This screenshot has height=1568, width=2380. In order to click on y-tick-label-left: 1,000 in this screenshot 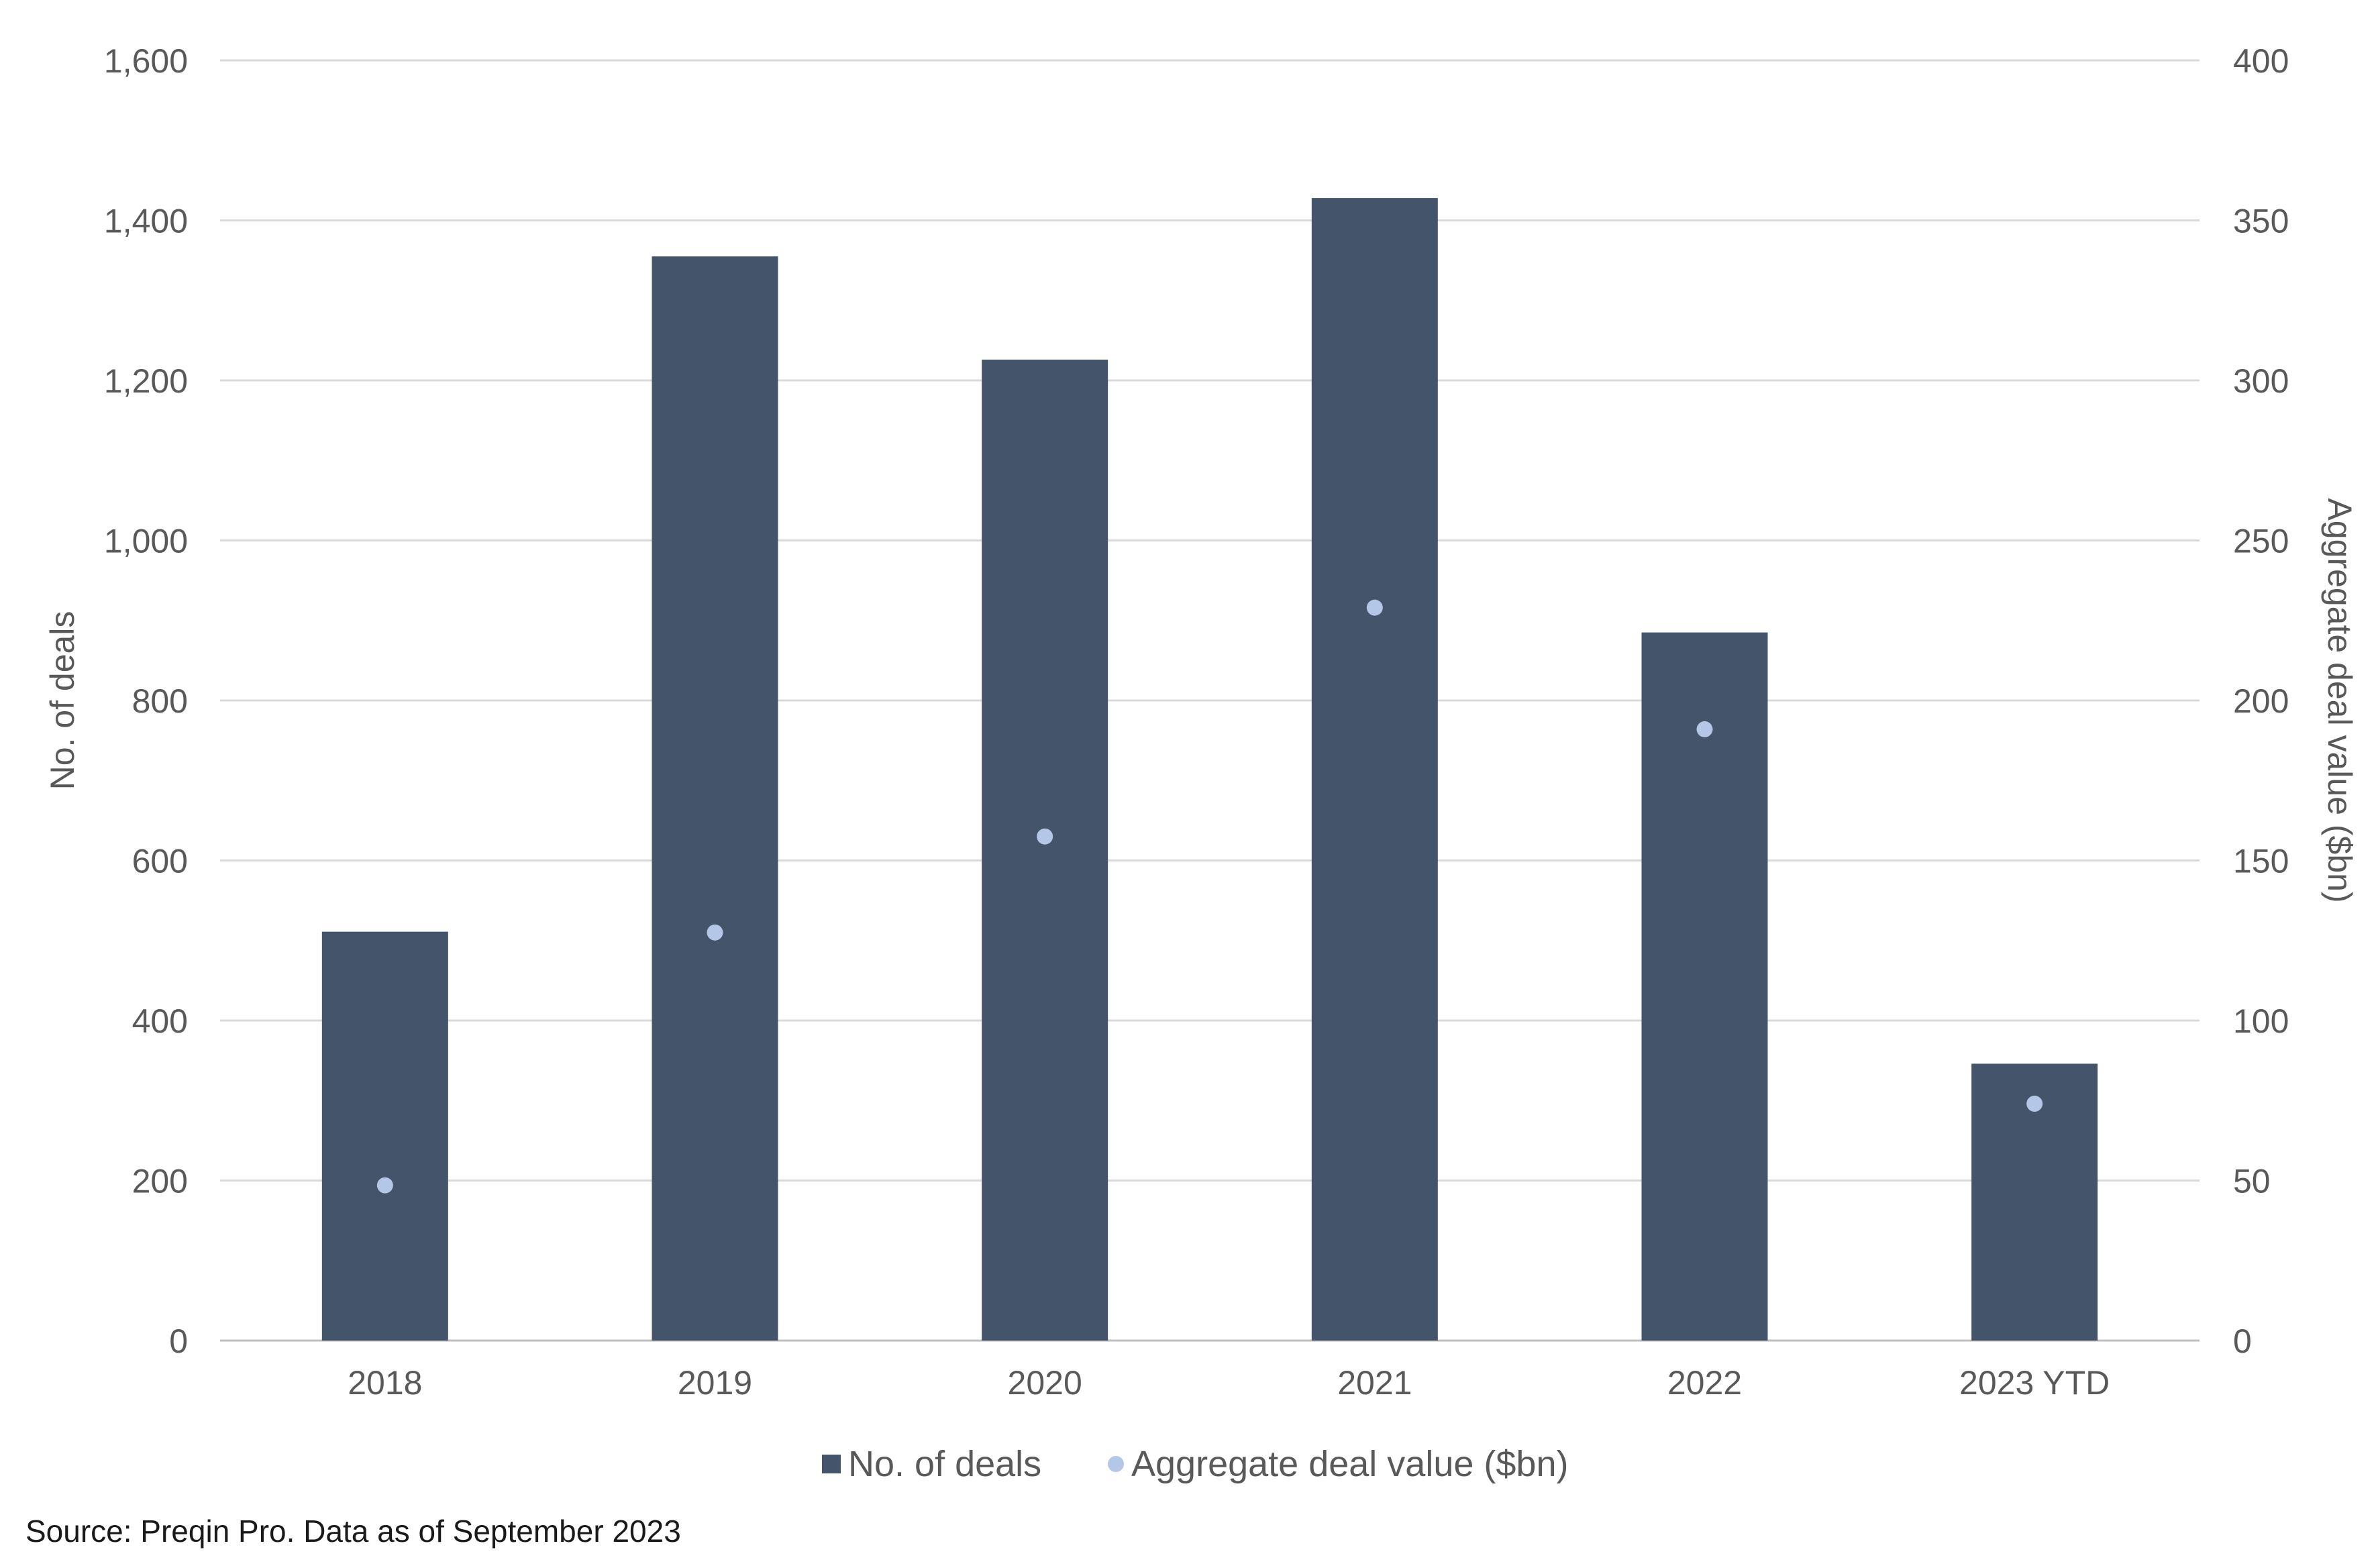, I will do `click(146, 541)`.